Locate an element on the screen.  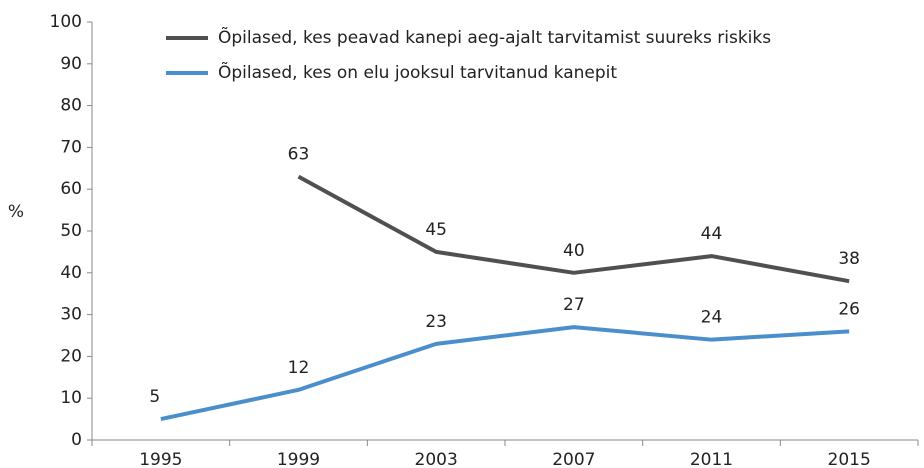
series-line is located at coordinates (573, 229).